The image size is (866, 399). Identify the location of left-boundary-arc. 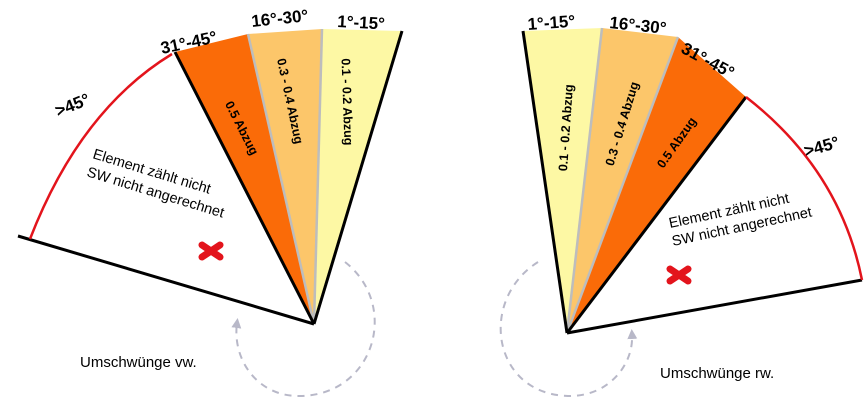
(100, 146).